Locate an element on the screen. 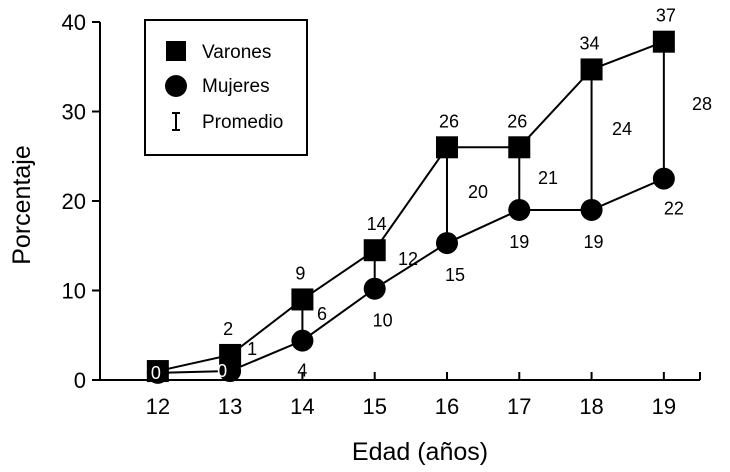 Image resolution: width=730 pixels, height=472 pixels. x-tick-label: 18 is located at coordinates (591, 406).